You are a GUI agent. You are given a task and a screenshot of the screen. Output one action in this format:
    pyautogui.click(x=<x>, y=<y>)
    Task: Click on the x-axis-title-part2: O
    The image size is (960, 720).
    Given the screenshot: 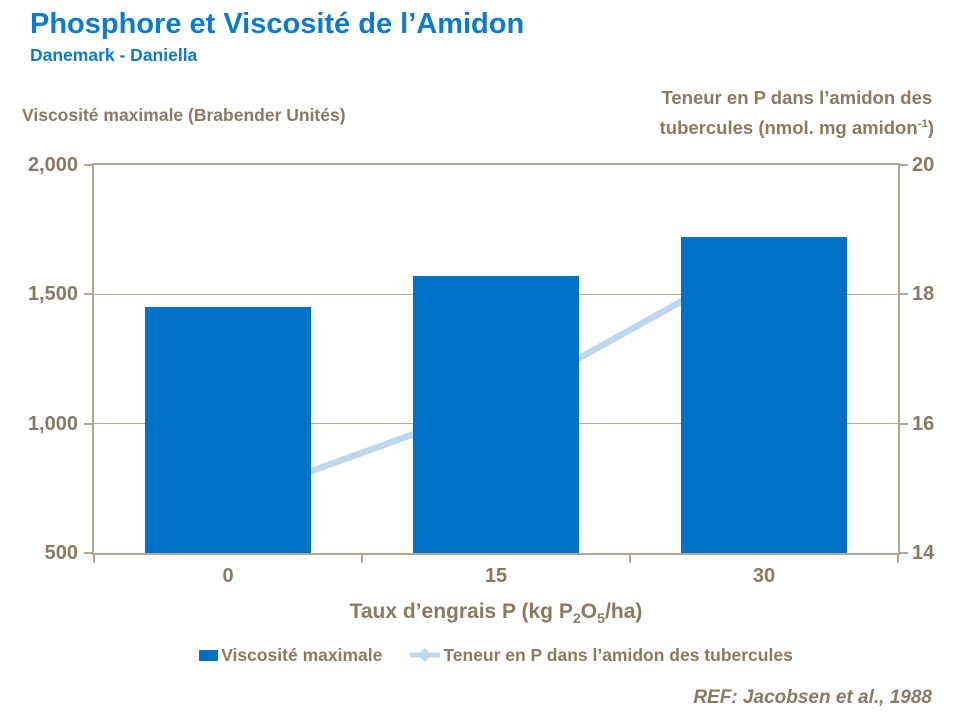 What is the action you would take?
    pyautogui.click(x=589, y=611)
    